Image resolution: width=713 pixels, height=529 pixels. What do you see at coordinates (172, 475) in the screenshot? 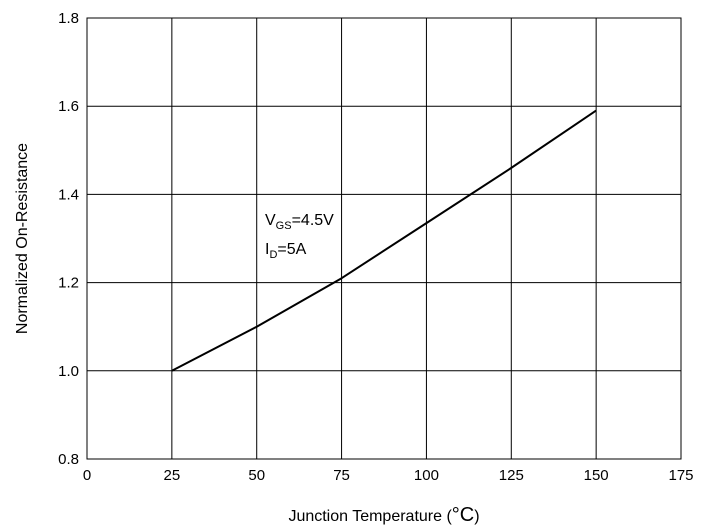
I see `x-tick-label: 25` at bounding box center [172, 475].